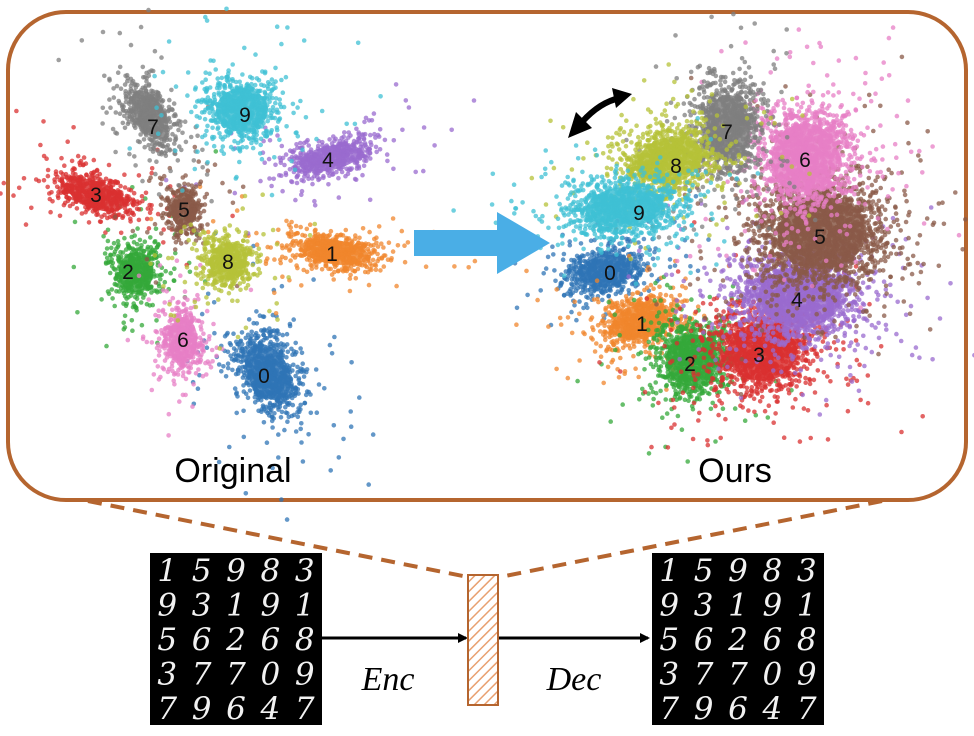  What do you see at coordinates (271, 606) in the screenshot?
I see `input-digit-1-3: 9` at bounding box center [271, 606].